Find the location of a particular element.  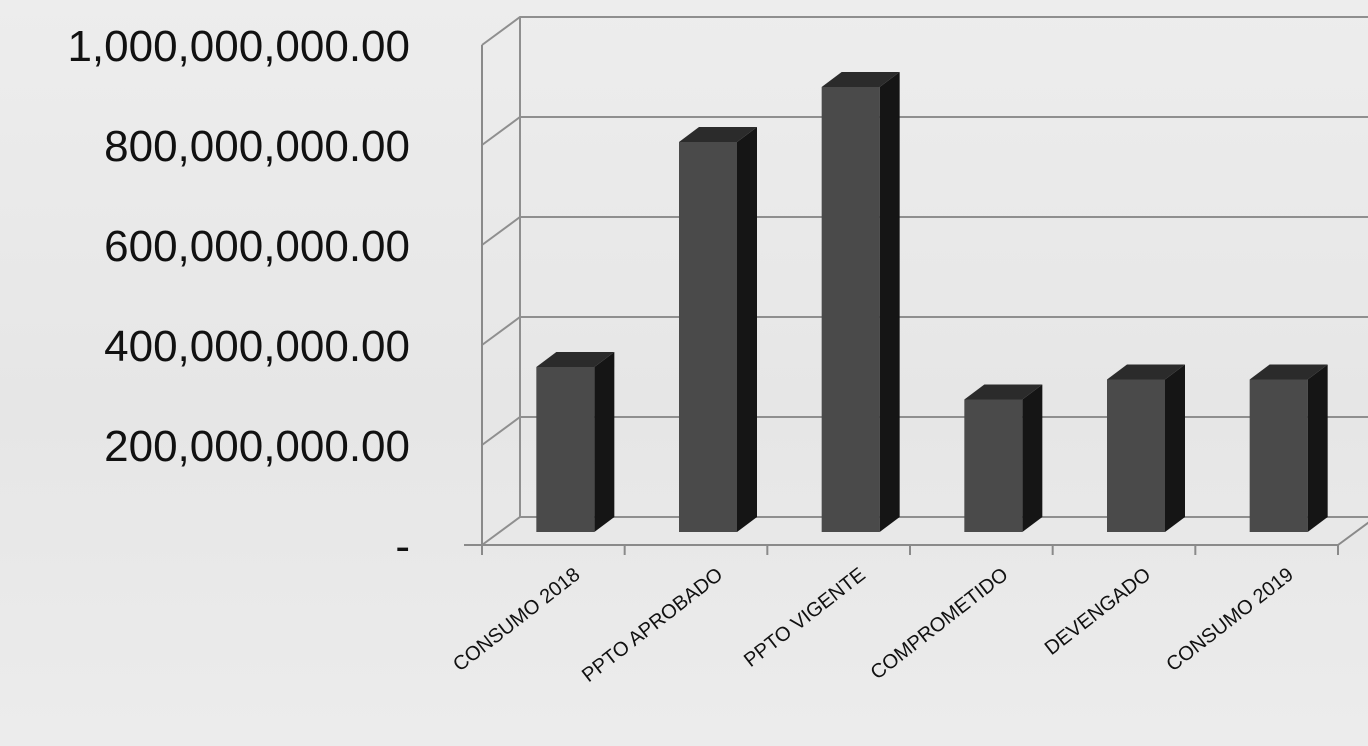

floor-edge is located at coordinates (1352, 533).